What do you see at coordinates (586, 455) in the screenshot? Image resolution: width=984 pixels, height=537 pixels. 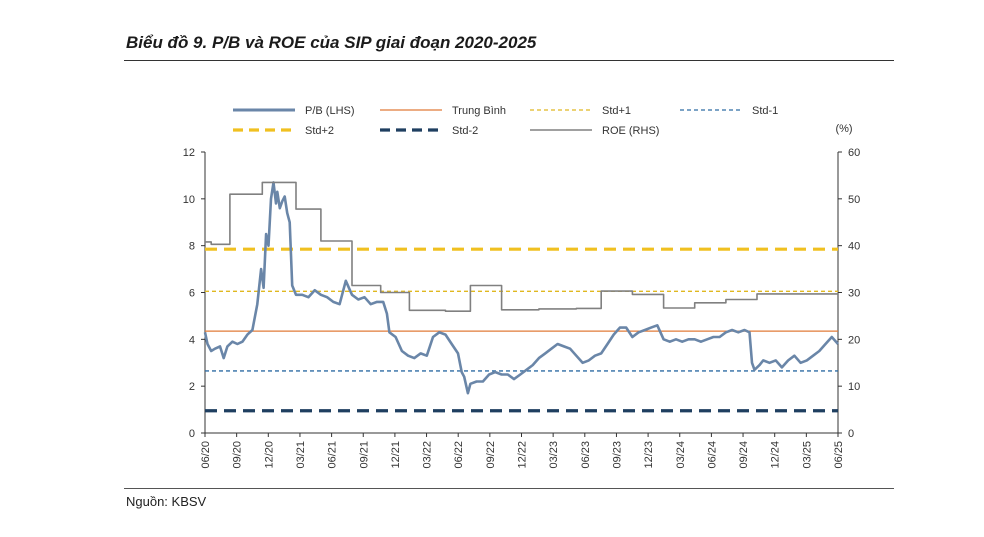 I see `x-tick-label: 06/23` at bounding box center [586, 455].